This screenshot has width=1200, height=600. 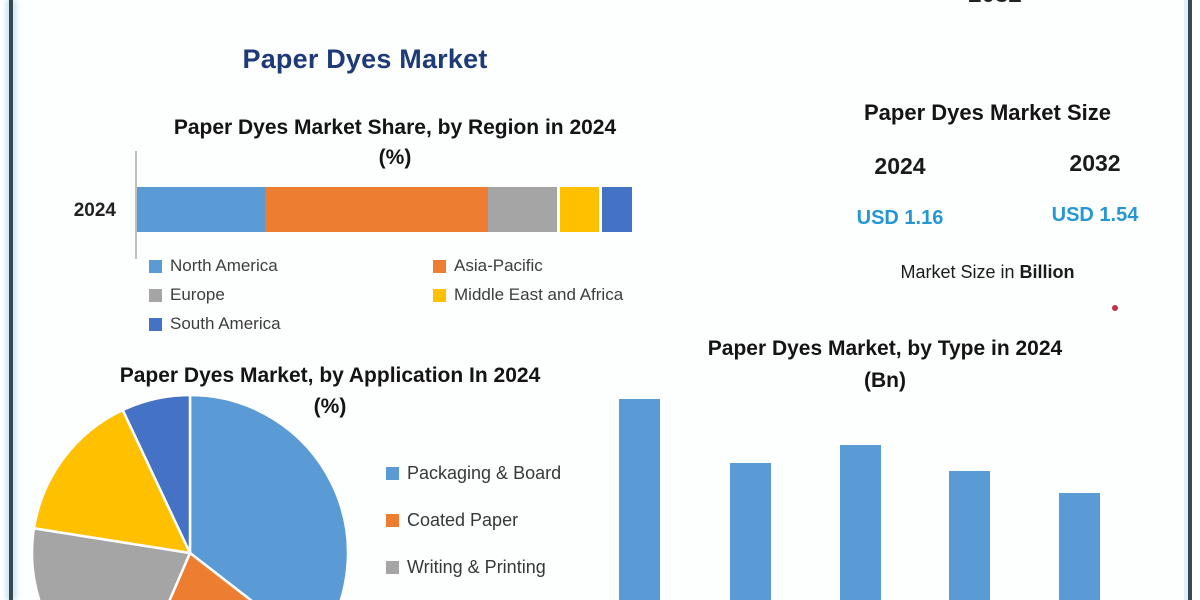 I want to click on market-size-value-2024: USD 1.16, so click(x=900, y=218).